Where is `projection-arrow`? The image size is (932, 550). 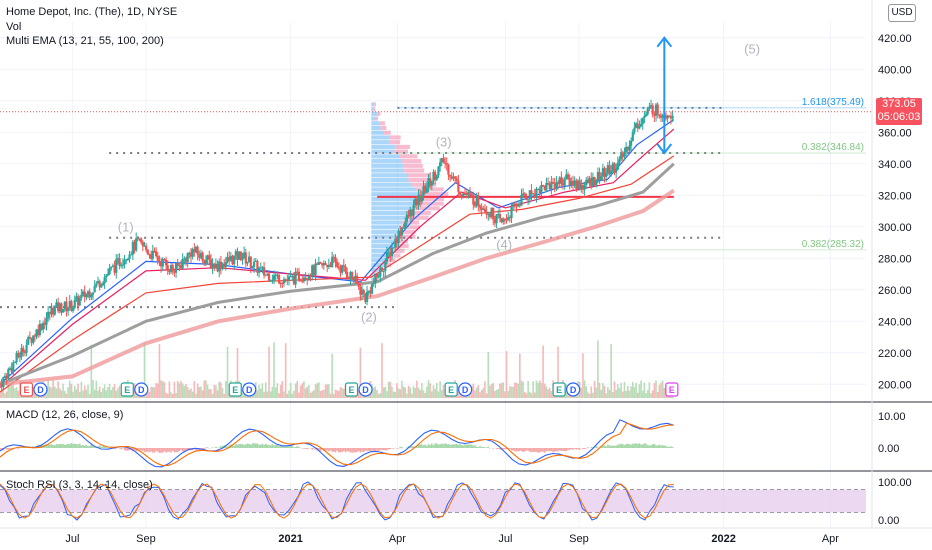 projection-arrow is located at coordinates (664, 95).